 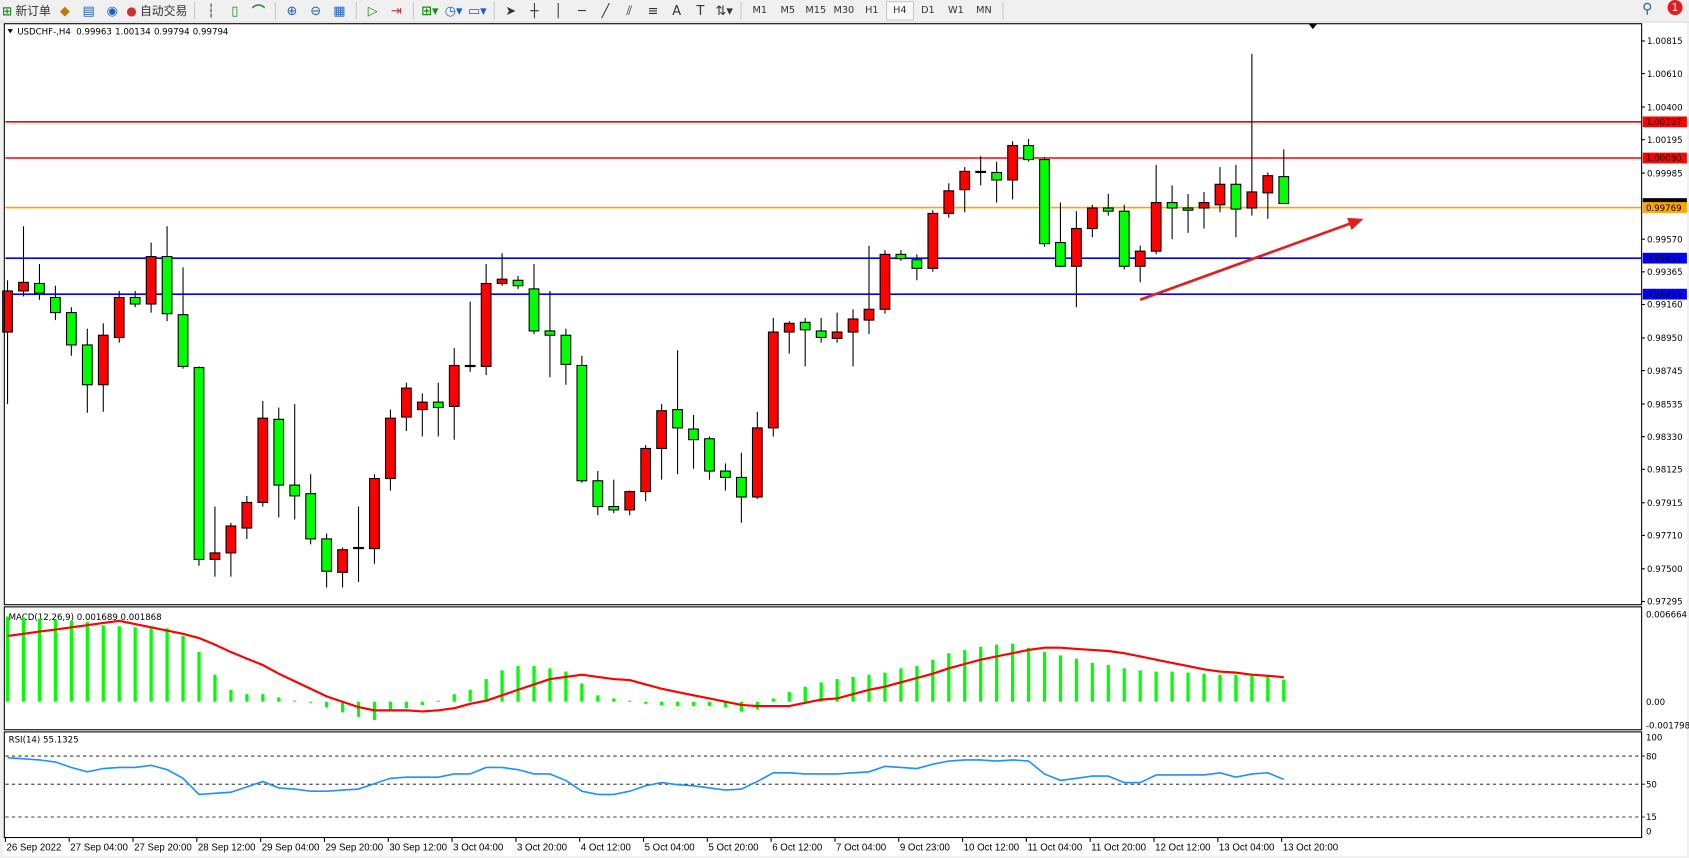 What do you see at coordinates (156, 10) in the screenshot?
I see `auto-trading-button: ● 自动交易` at bounding box center [156, 10].